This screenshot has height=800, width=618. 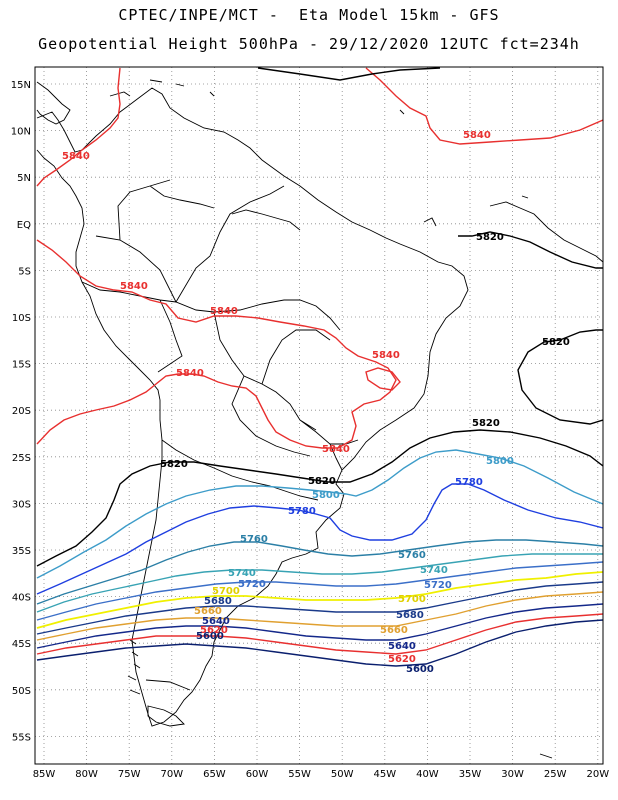 What do you see at coordinates (129, 774) in the screenshot?
I see `lon-tick-label: 75W` at bounding box center [129, 774].